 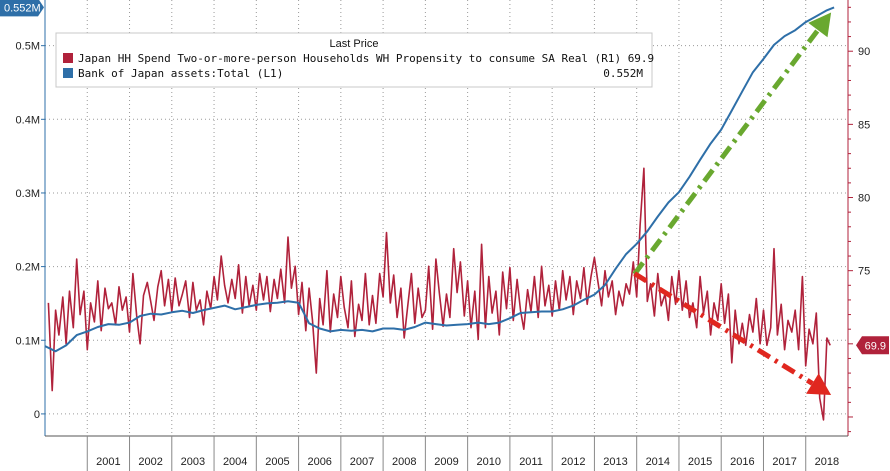 I want to click on x-axis-tick-label: 2011, so click(x=531, y=462).